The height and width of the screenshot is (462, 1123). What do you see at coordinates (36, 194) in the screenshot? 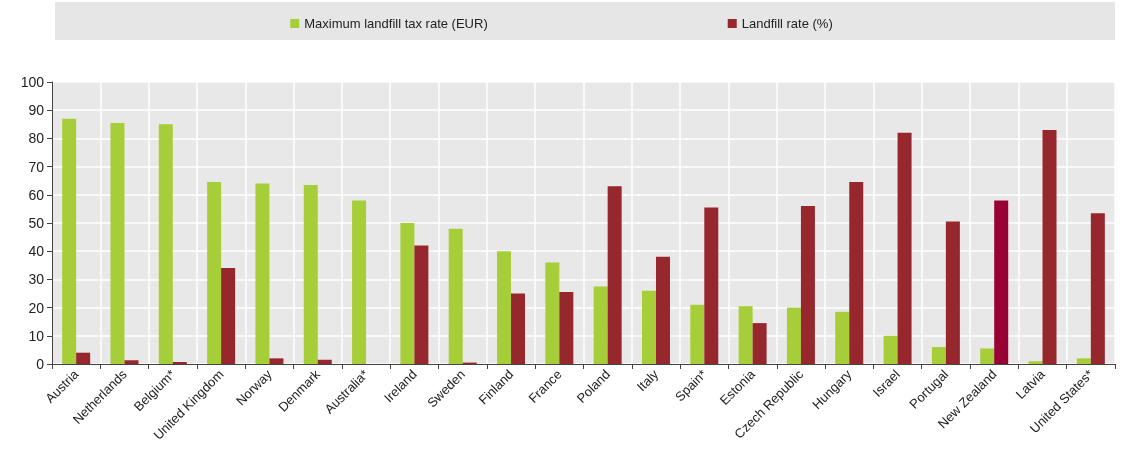
I see `y-tick-label: 60` at bounding box center [36, 194].